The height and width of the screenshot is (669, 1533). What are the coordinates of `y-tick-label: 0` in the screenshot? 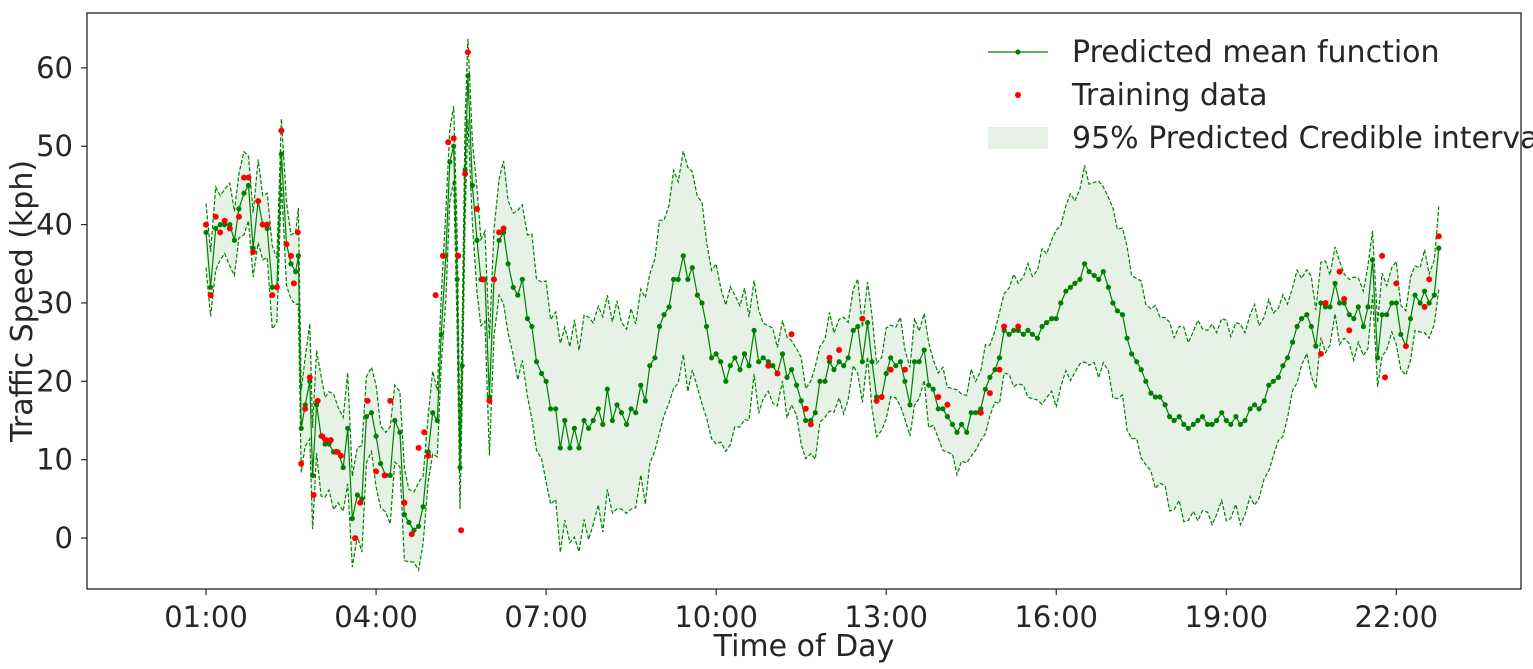 It's located at (64, 538).